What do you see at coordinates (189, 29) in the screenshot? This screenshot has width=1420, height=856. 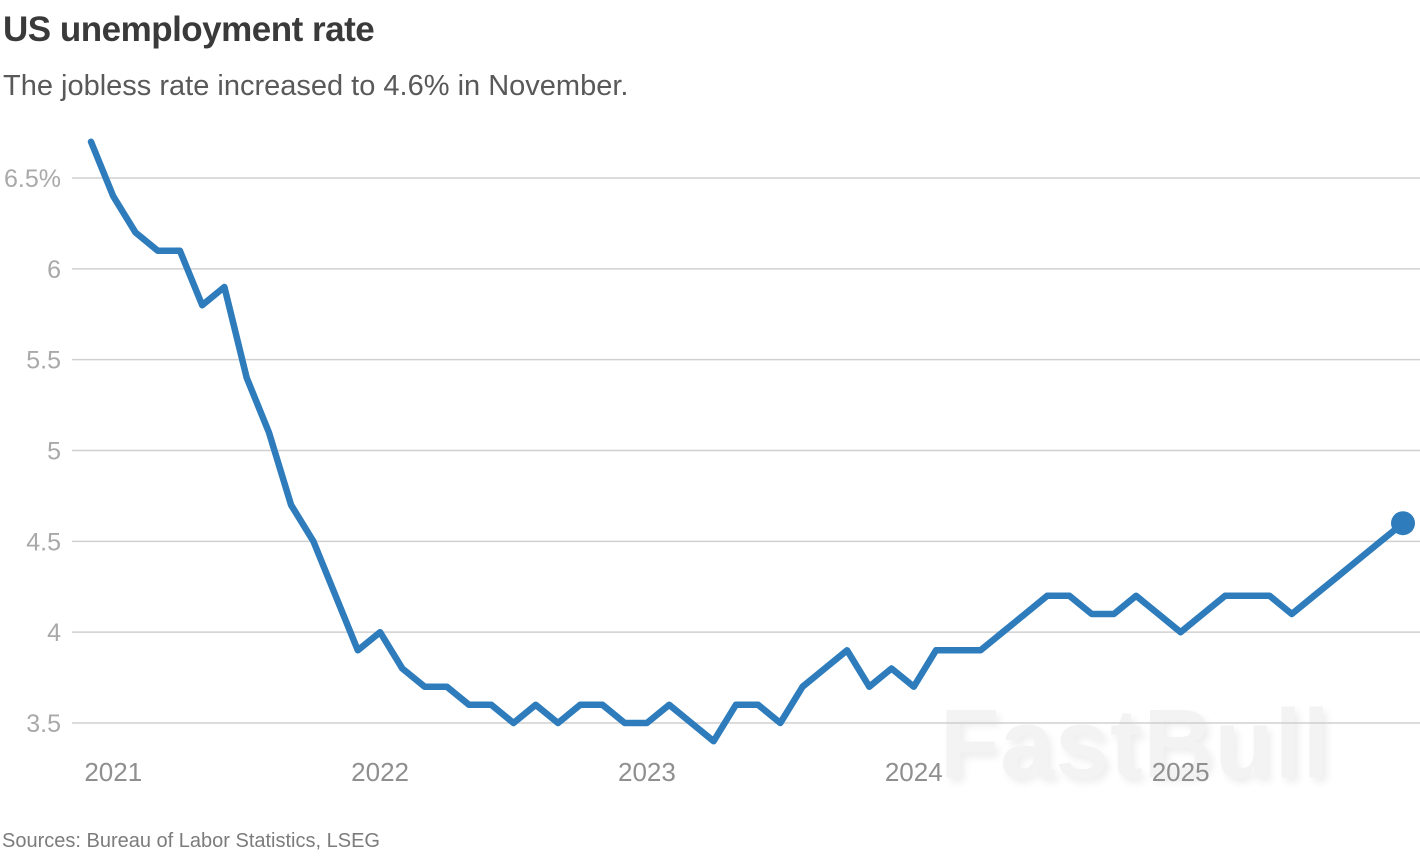 I see `page-title: US unemployment rate` at bounding box center [189, 29].